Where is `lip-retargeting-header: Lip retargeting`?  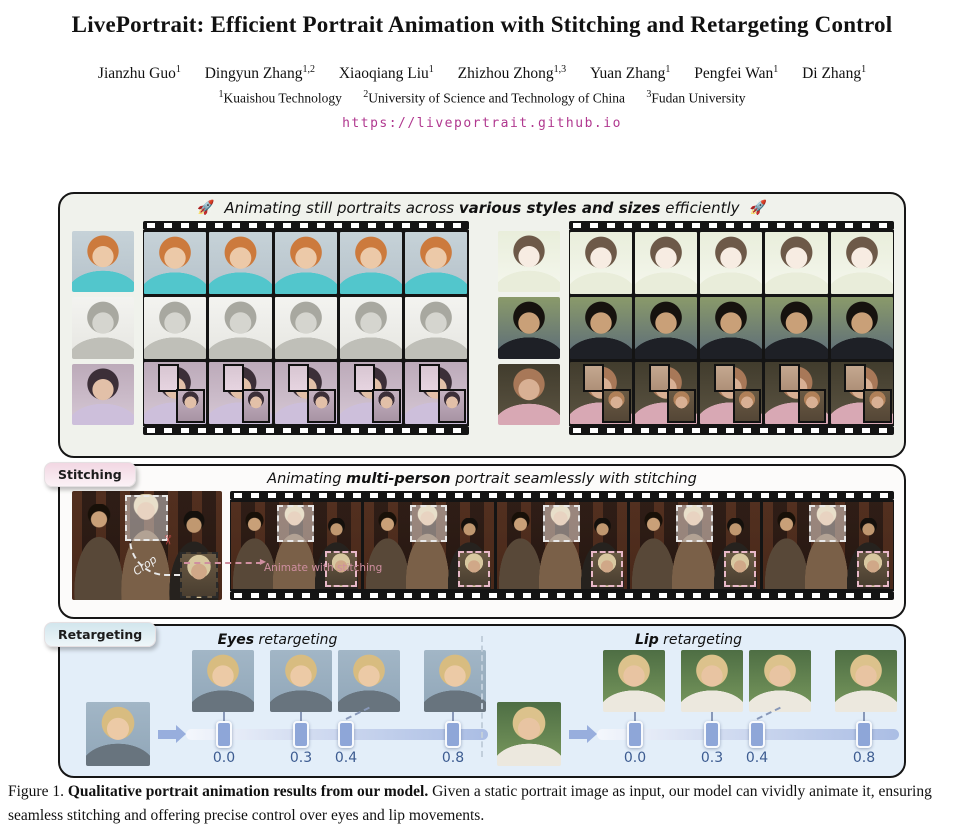 lip-retargeting-header: Lip retargeting is located at coordinates (688, 640).